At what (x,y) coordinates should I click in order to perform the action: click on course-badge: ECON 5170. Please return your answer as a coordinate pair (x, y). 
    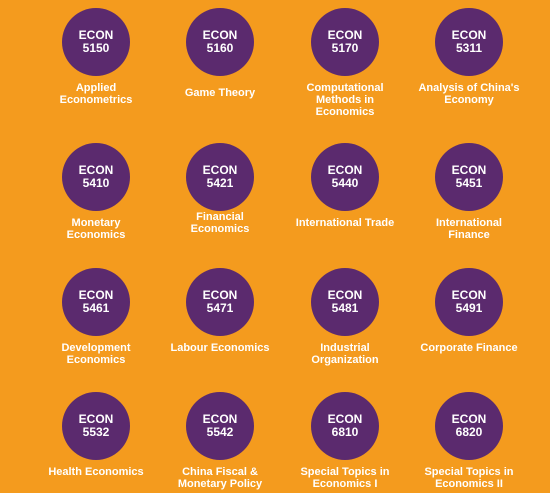
    Looking at the image, I should click on (345, 42).